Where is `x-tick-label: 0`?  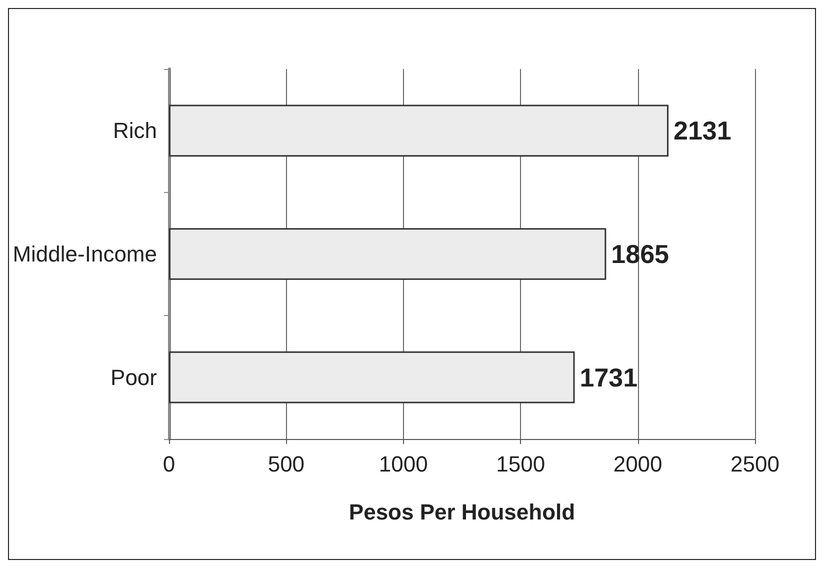 x-tick-label: 0 is located at coordinates (169, 464).